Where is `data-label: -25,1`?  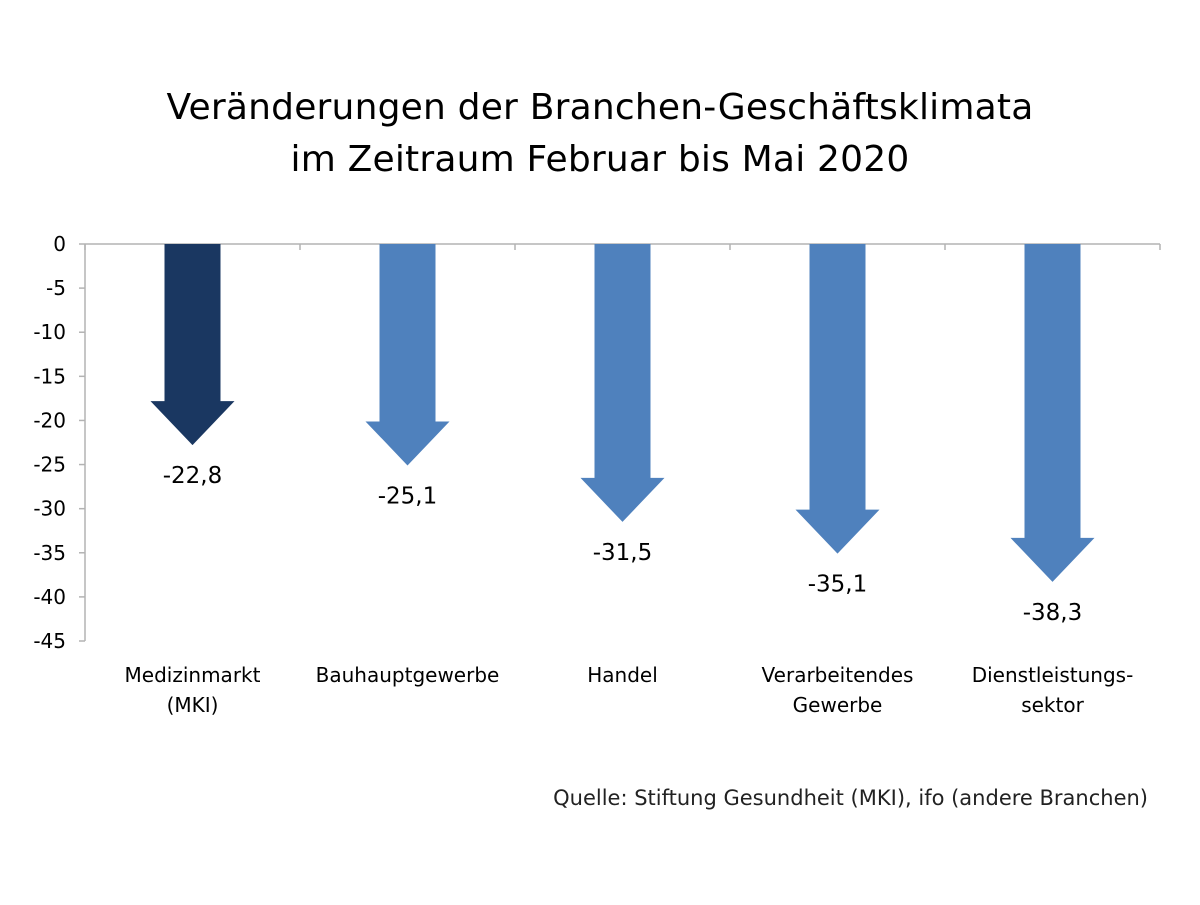
data-label: -25,1 is located at coordinates (408, 496).